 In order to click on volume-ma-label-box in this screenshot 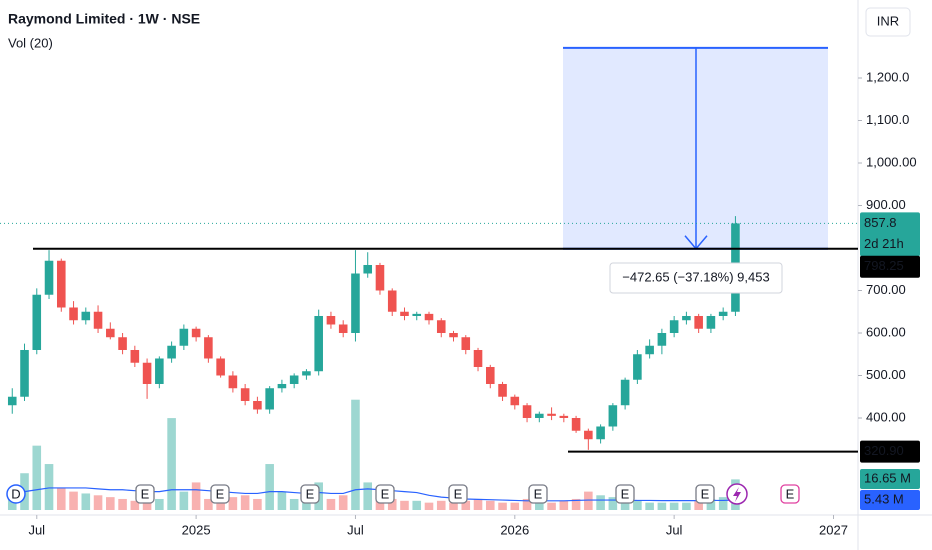, I will do `click(890, 500)`.